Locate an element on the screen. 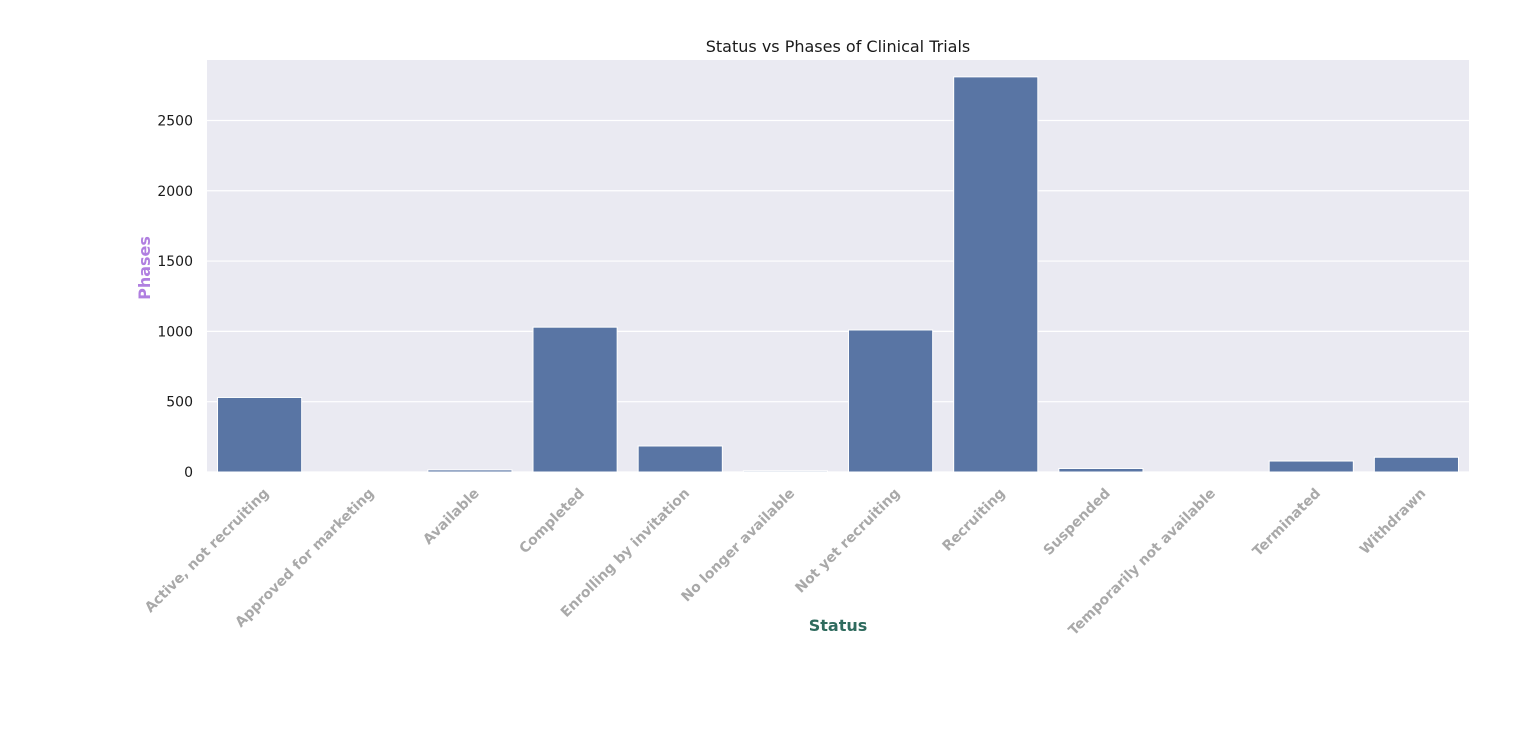 Image resolution: width=1536 pixels, height=754 pixels. x-tick-label: Suspended is located at coordinates (1077, 522).